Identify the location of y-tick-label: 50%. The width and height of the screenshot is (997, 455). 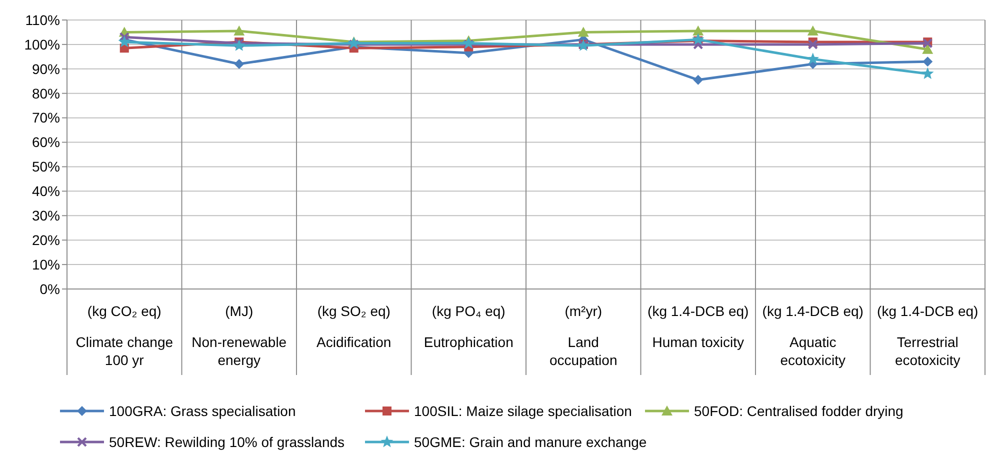
(46, 166).